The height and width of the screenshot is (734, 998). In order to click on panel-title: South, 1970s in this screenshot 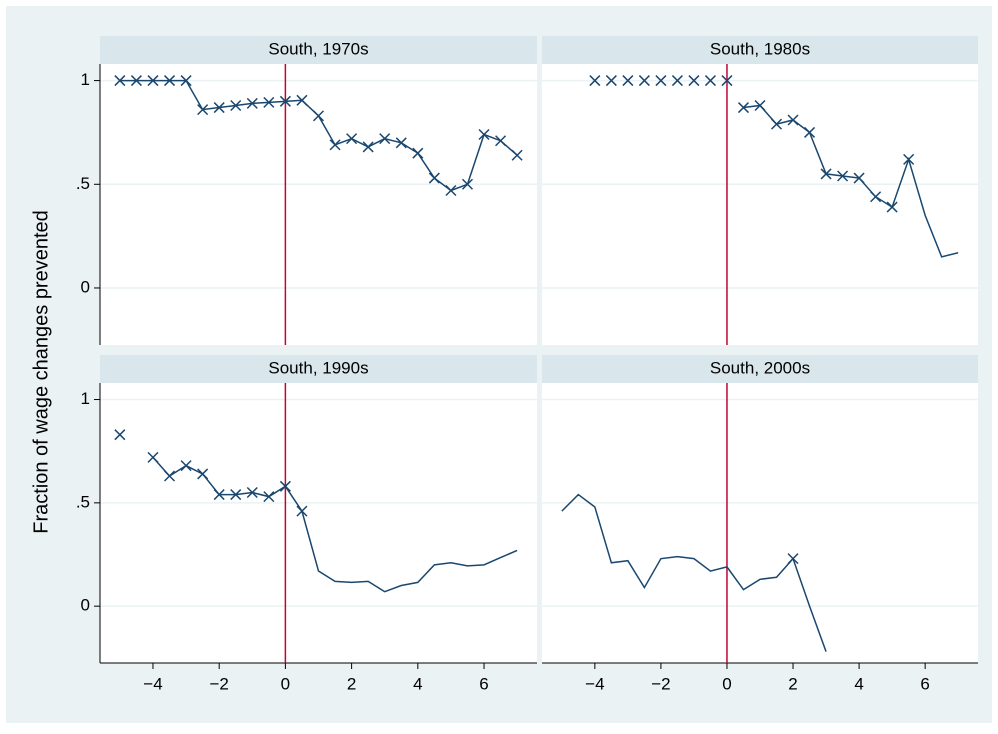, I will do `click(318, 48)`.